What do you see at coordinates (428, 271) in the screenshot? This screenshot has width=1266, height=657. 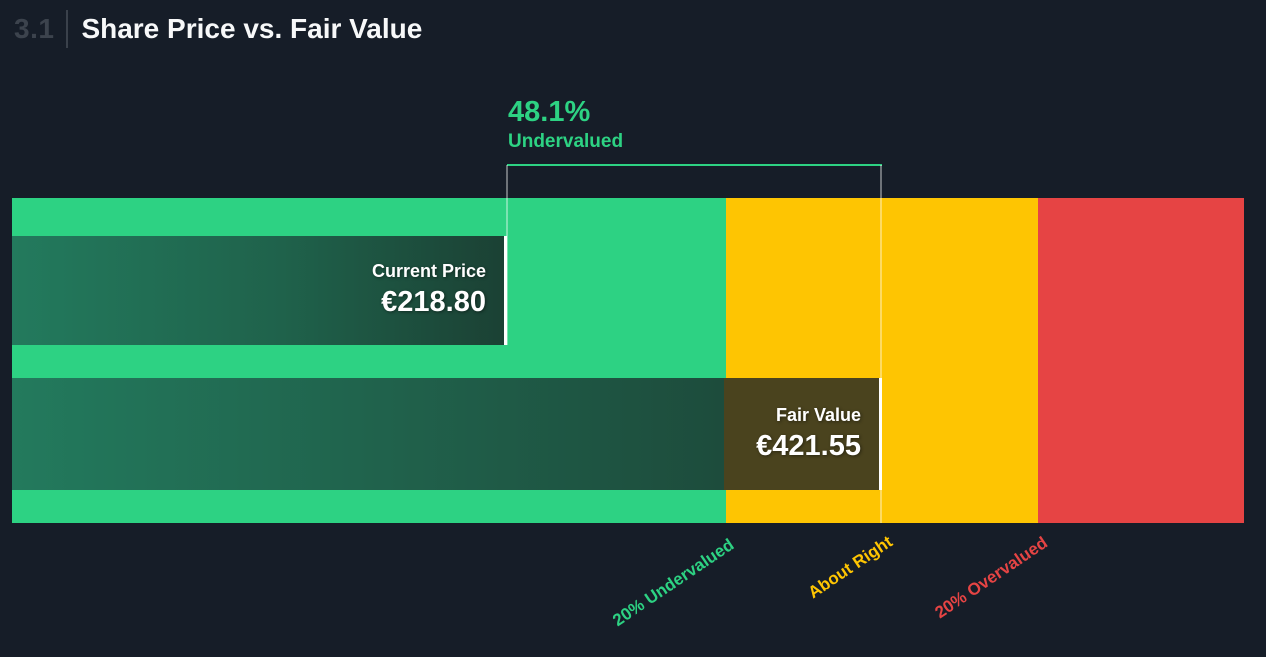 I see `current-price-title: Current Price` at bounding box center [428, 271].